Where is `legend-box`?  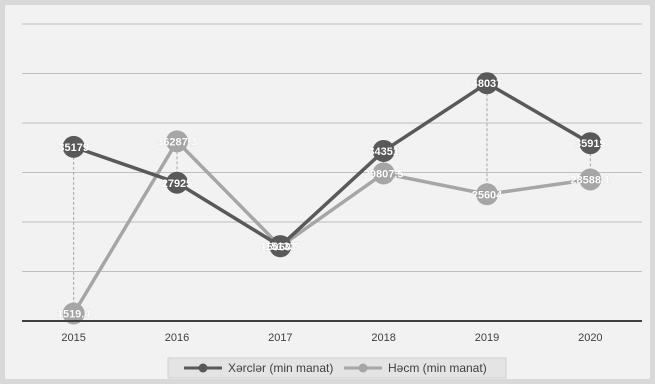 legend-box is located at coordinates (337, 368).